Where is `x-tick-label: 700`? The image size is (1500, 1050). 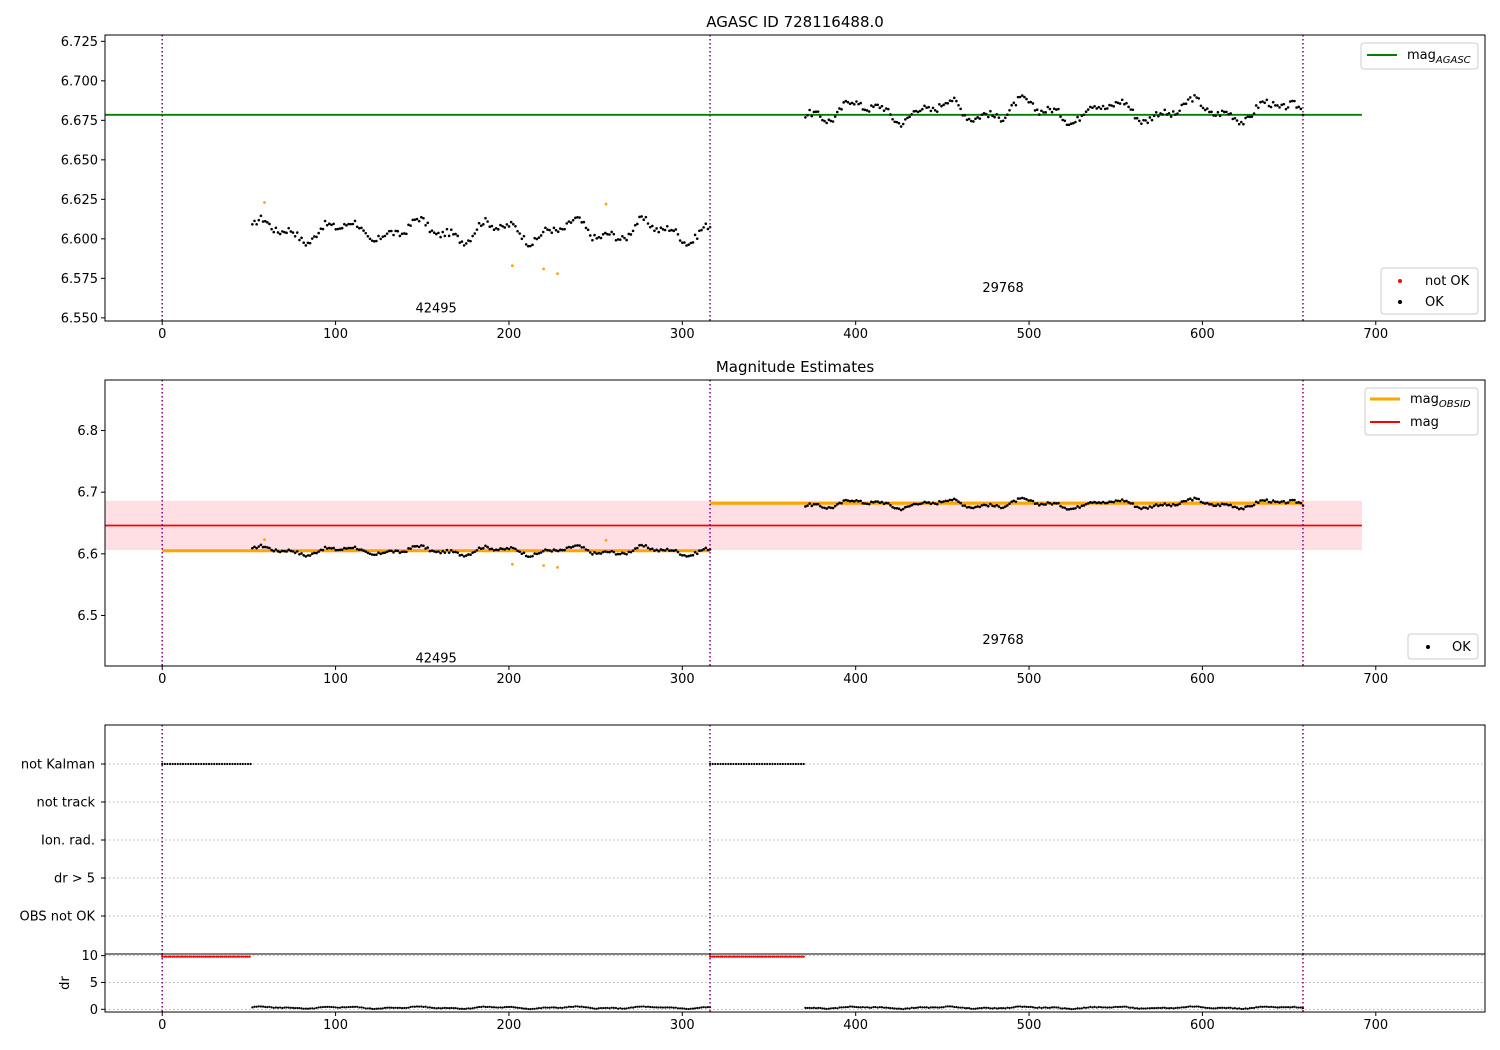
x-tick-label: 700 is located at coordinates (1375, 679).